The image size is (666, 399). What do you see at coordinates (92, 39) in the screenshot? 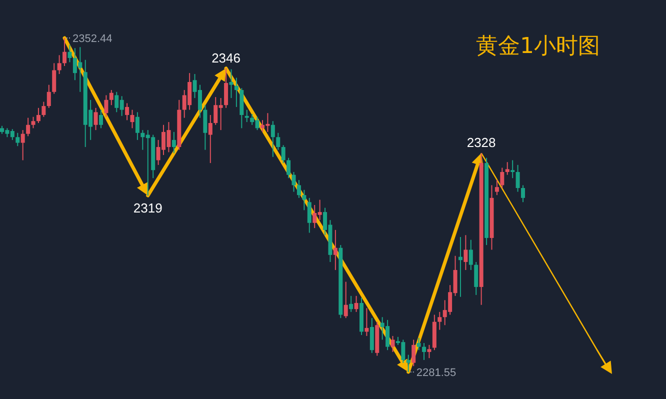
I see `annotation: 2352.44` at bounding box center [92, 39].